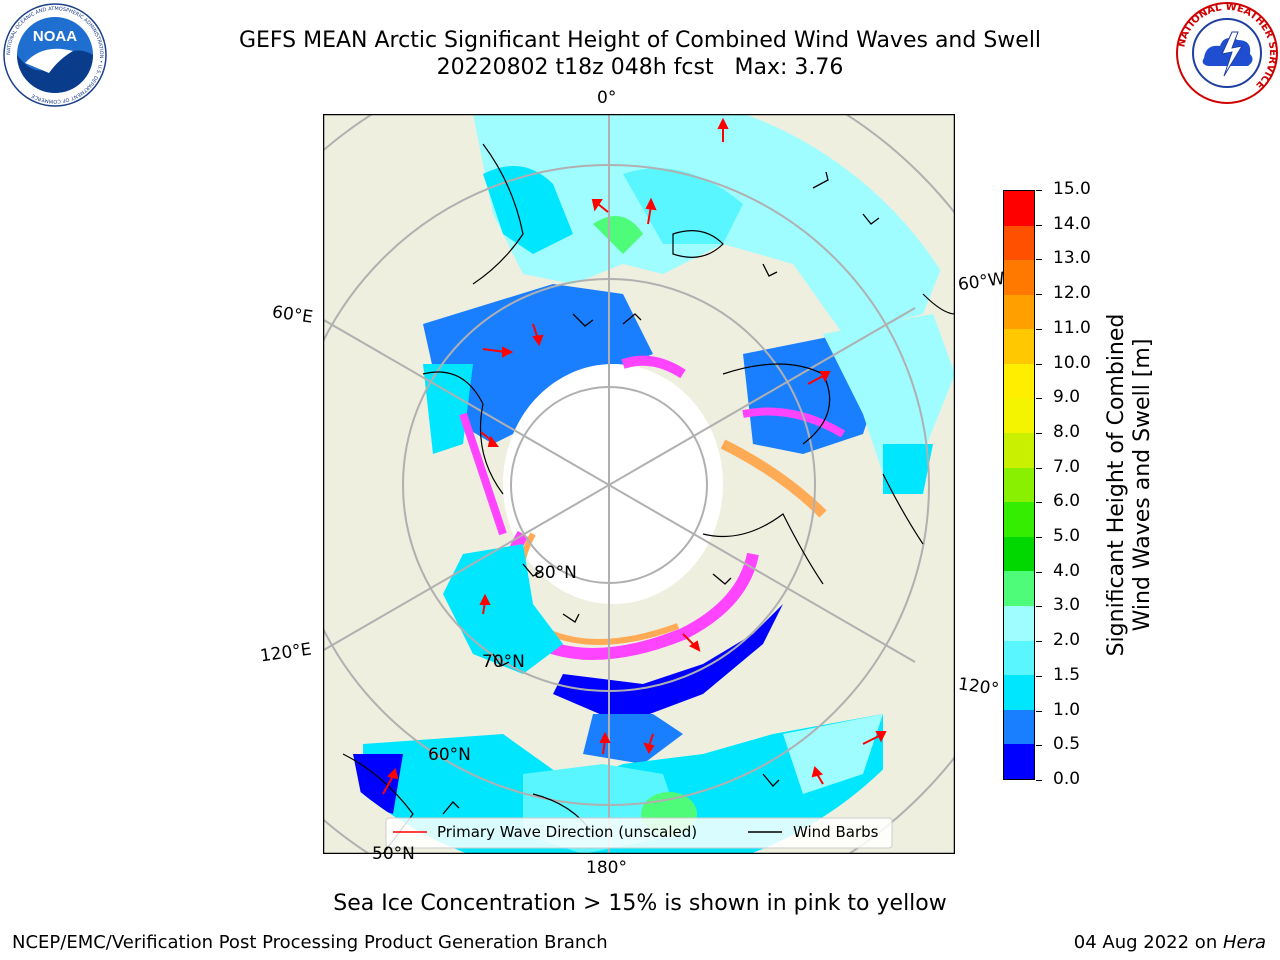 The image size is (1280, 960). I want to click on footer-date: 04 Aug 2022 on, so click(1148, 942).